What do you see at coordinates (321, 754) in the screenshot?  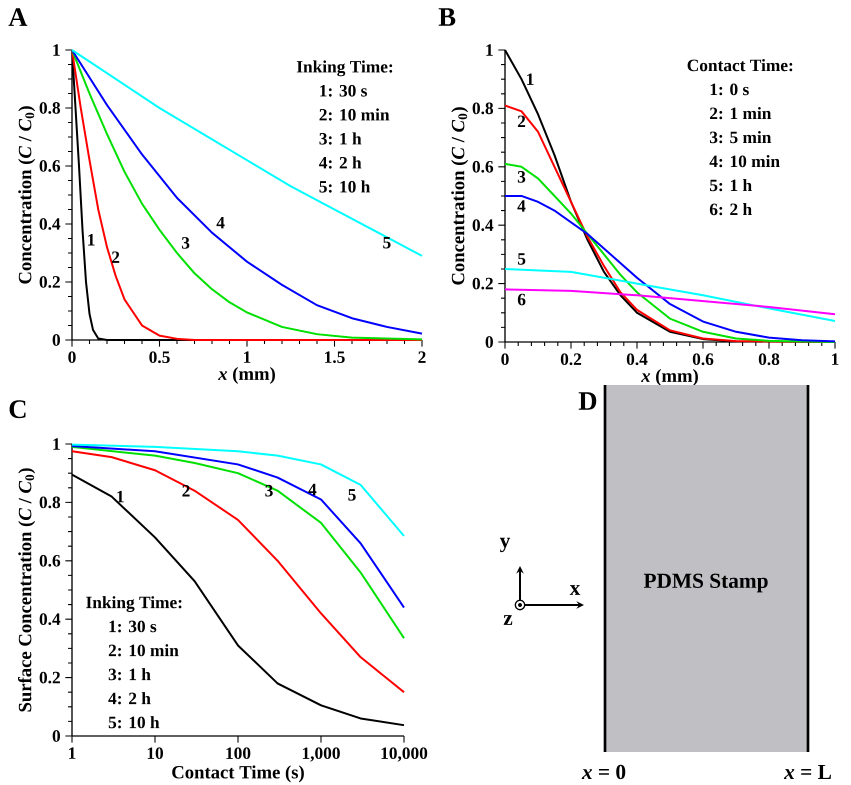 I see `x-tick-label: 1,000` at bounding box center [321, 754].